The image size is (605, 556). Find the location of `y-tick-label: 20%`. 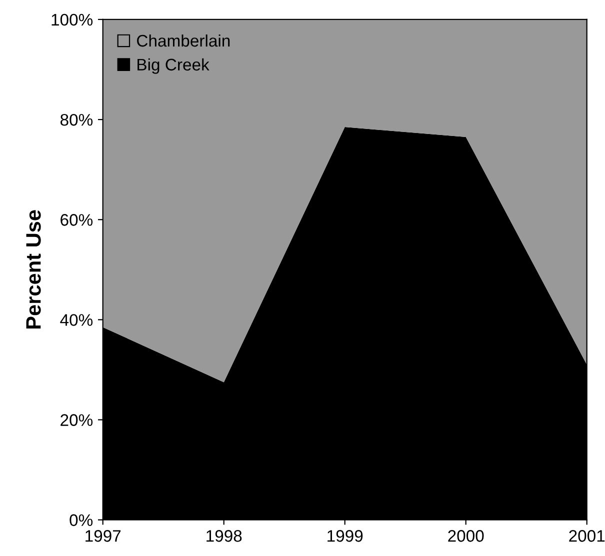

y-tick-label: 20% is located at coordinates (76, 420).